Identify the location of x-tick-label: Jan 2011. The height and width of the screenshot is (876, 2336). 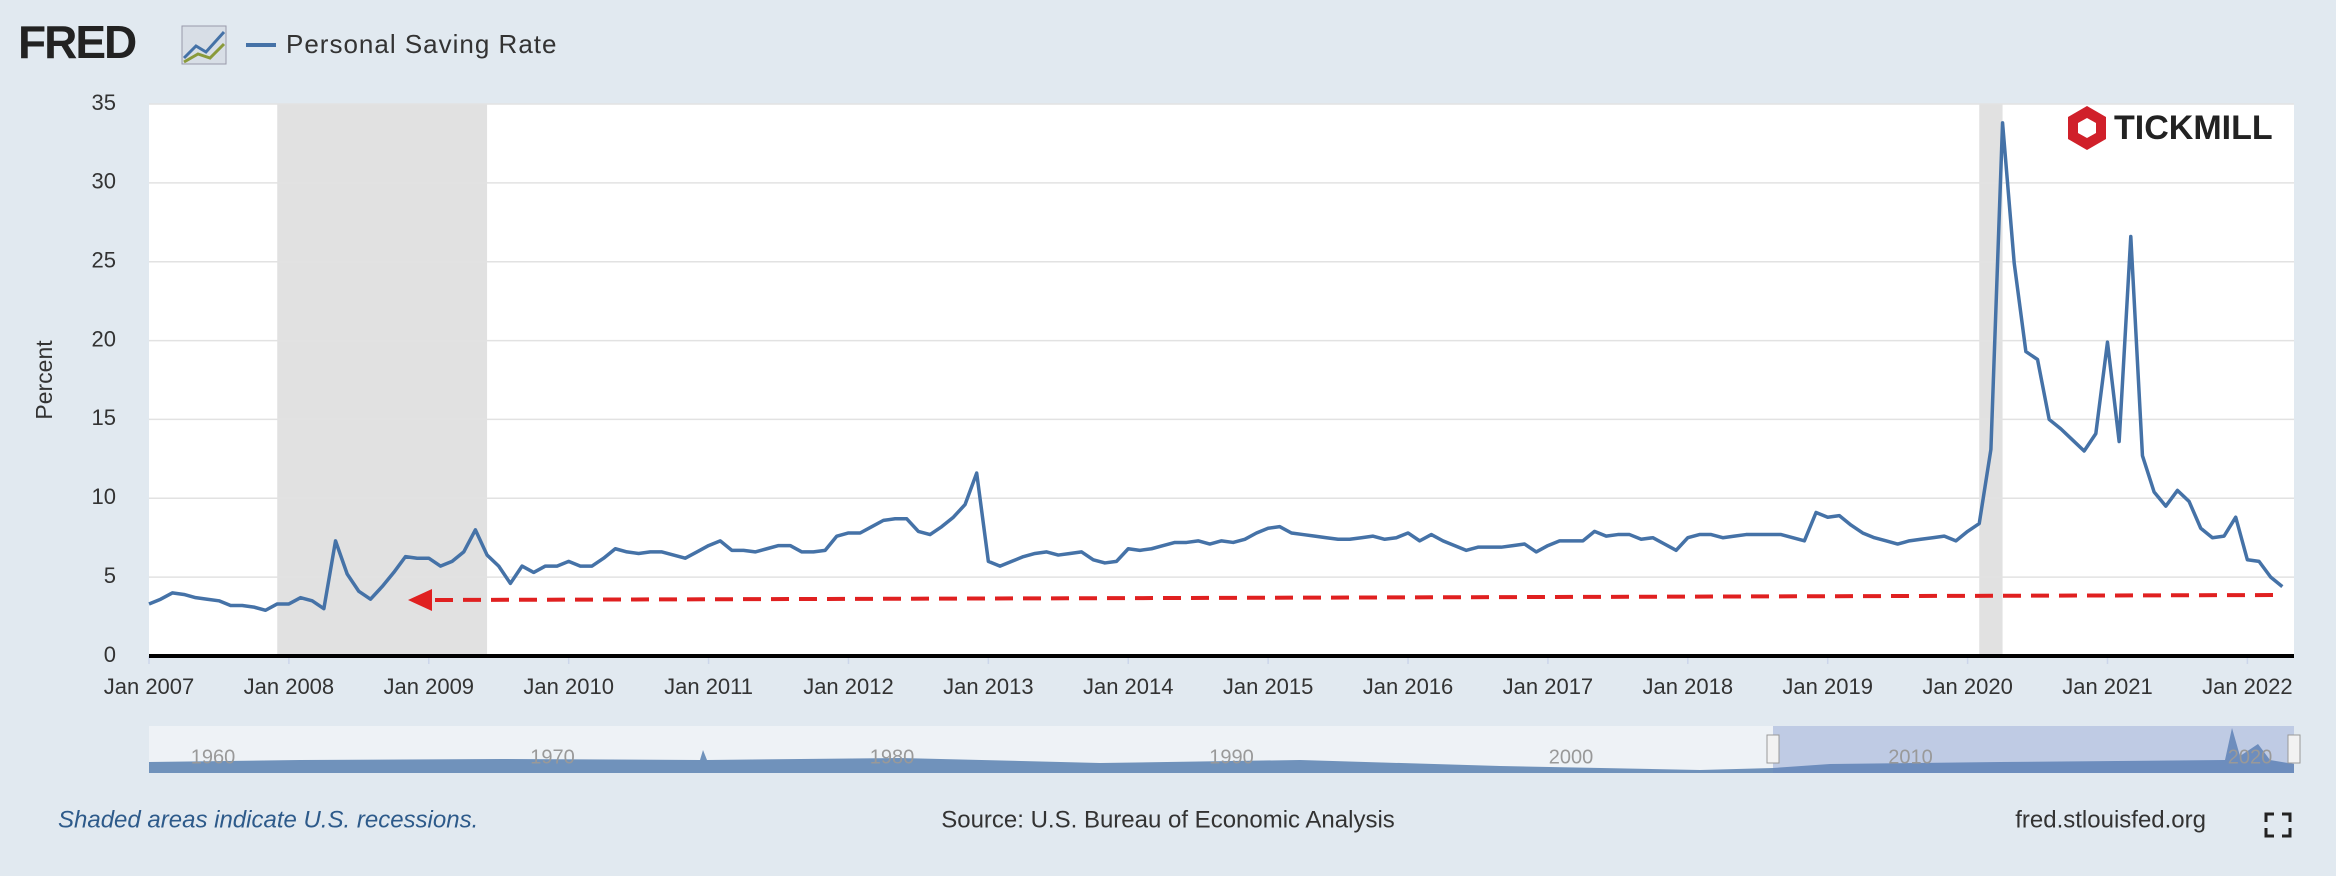
(708, 686).